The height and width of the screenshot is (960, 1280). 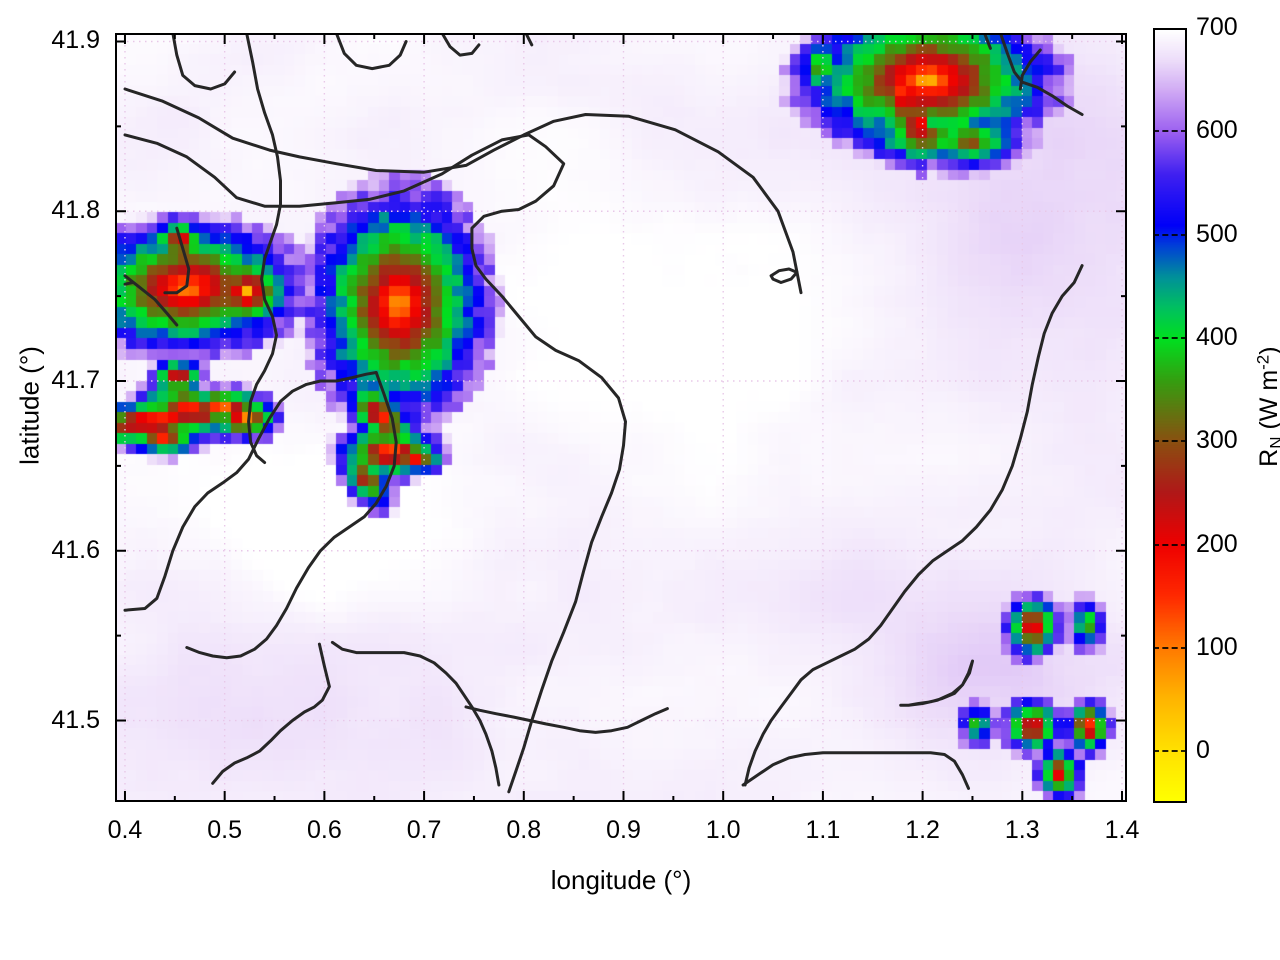 I want to click on colorbar-title: RN (W m-2), so click(x=1266, y=407).